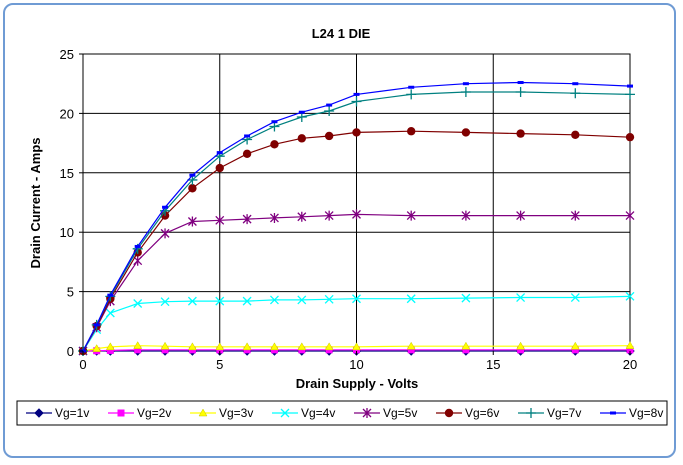  I want to click on legend-label: Vg=2v, so click(154, 413).